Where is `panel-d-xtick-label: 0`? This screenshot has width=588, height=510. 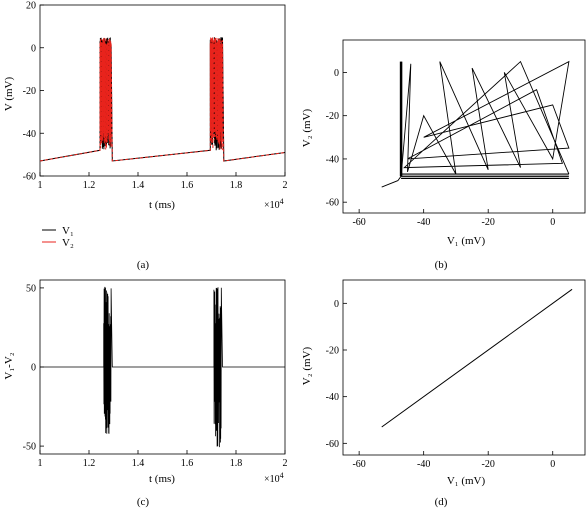
panel-d-xtick-label: 0 is located at coordinates (552, 464).